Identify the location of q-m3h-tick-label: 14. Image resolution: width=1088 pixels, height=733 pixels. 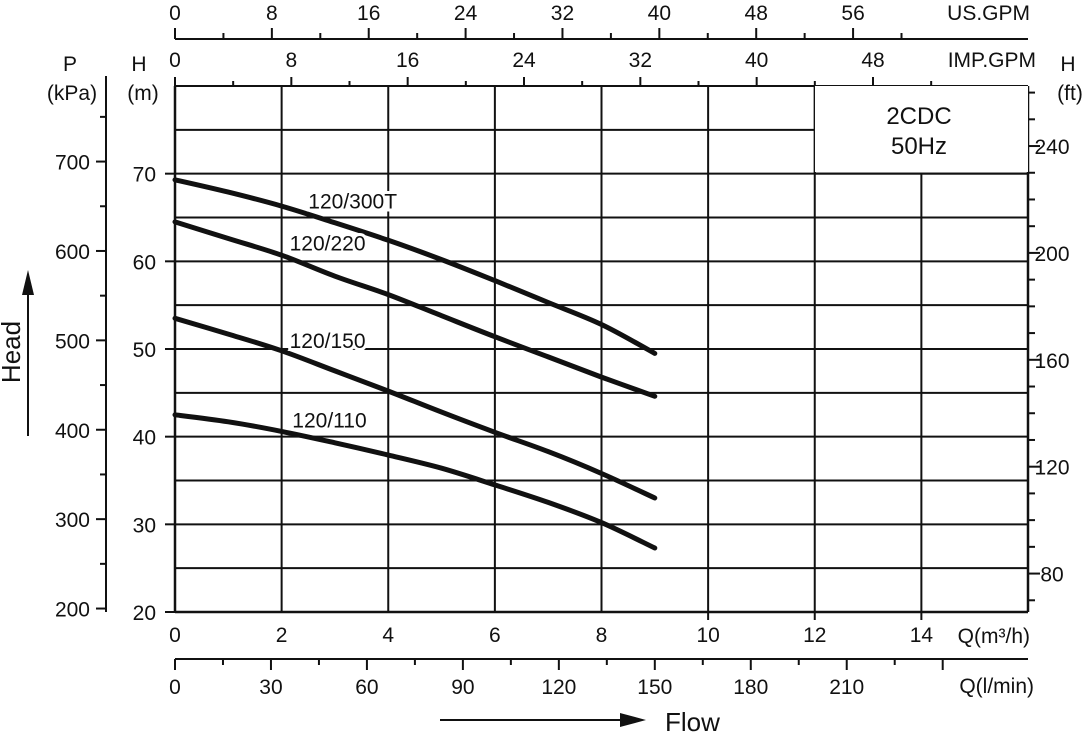
(922, 635).